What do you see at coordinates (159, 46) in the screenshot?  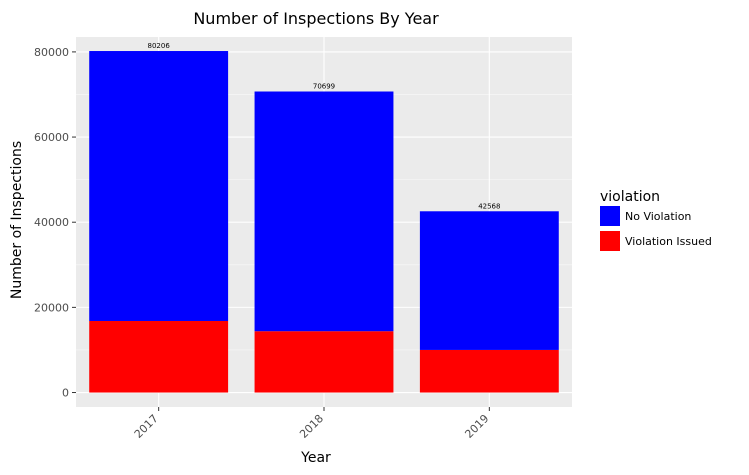 I see `data-label-total-2017: 80206` at bounding box center [159, 46].